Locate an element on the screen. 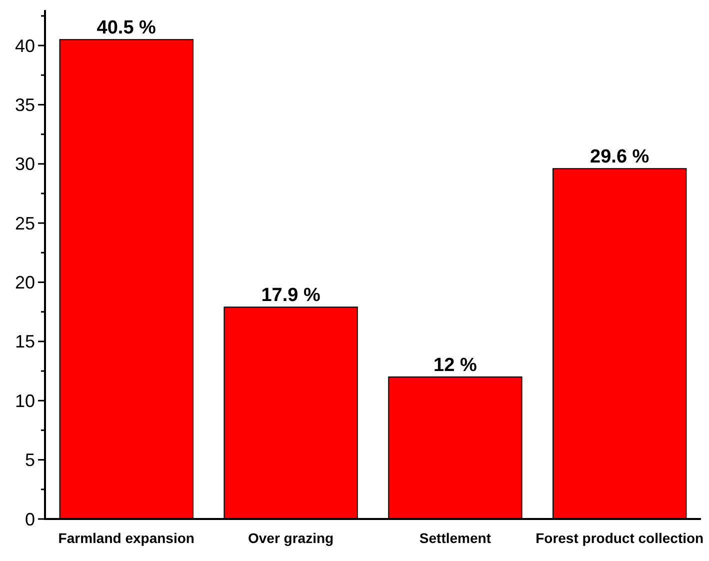 The height and width of the screenshot is (561, 709). y-tick-label: 10 is located at coordinates (24, 400).